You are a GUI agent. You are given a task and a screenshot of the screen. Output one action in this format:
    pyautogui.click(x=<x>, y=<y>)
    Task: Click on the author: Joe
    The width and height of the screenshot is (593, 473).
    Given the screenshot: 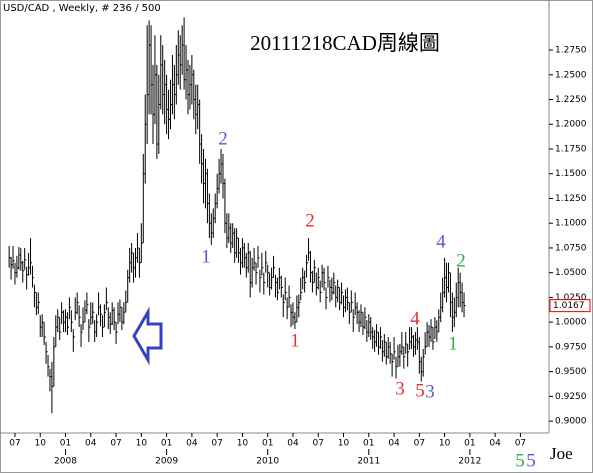 What is the action you would take?
    pyautogui.click(x=561, y=453)
    